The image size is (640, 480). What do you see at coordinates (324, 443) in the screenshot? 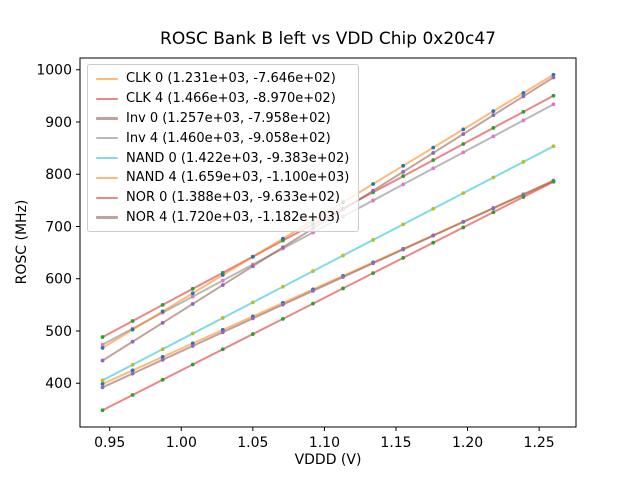
I see `x-tick-label: 1.10` at bounding box center [324, 443].